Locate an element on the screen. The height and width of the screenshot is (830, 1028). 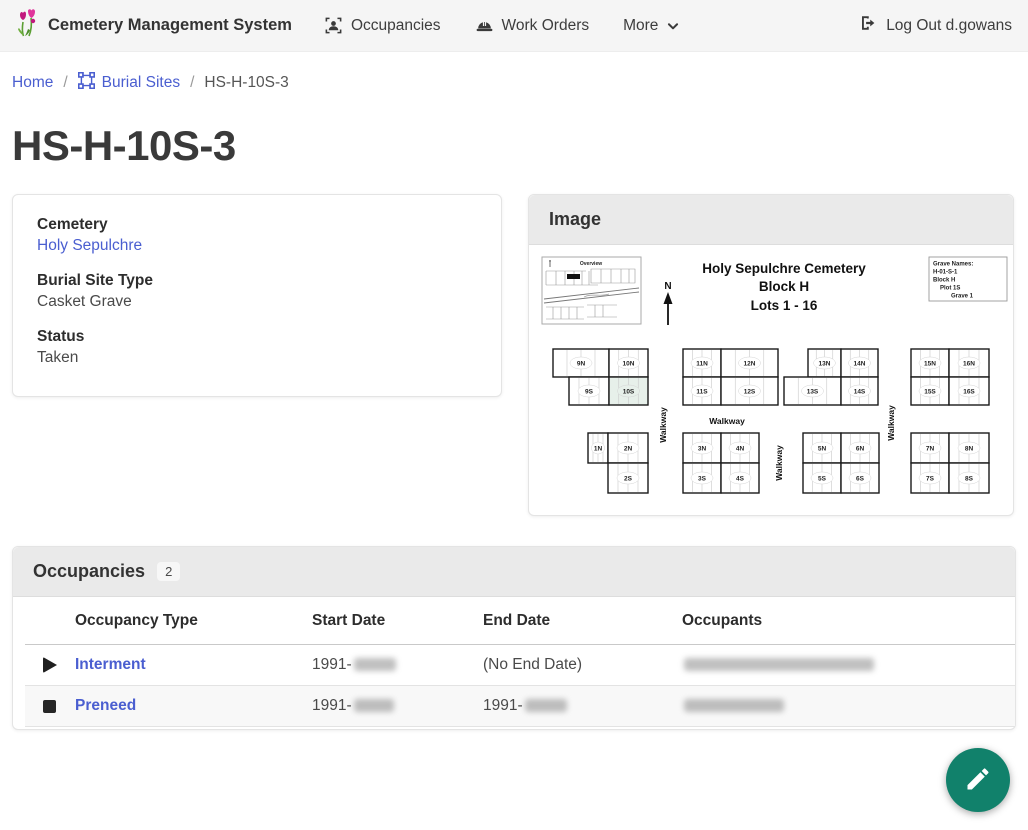
map-lot-9N: 9N is located at coordinates (581, 363).